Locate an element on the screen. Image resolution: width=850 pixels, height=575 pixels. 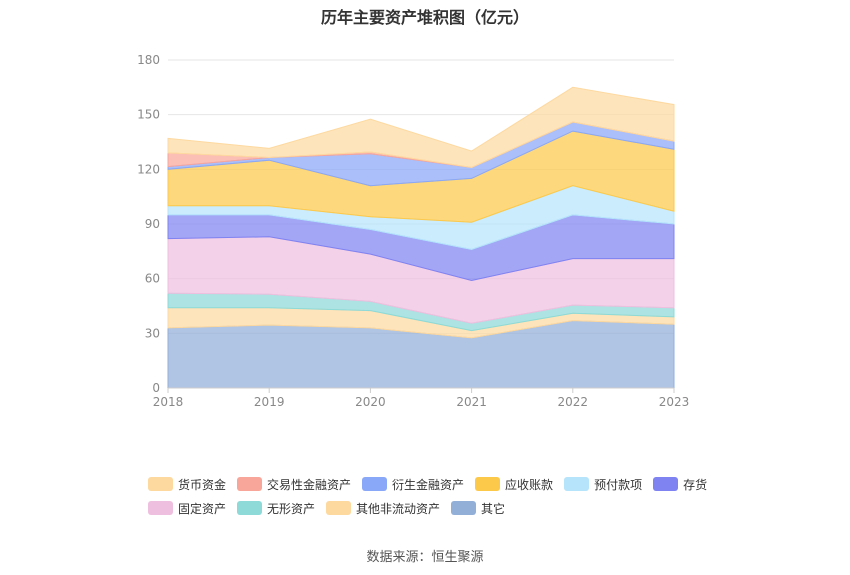
legend-label: 无形资产 is located at coordinates (291, 508).